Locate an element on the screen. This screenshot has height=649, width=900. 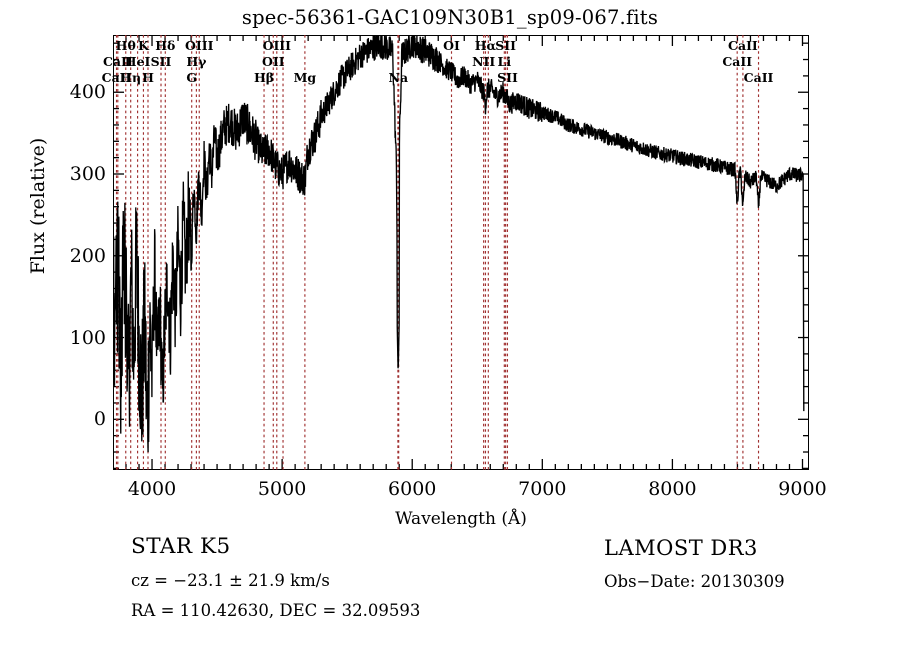
x-tick-label: 4000 is located at coordinates (152, 489).